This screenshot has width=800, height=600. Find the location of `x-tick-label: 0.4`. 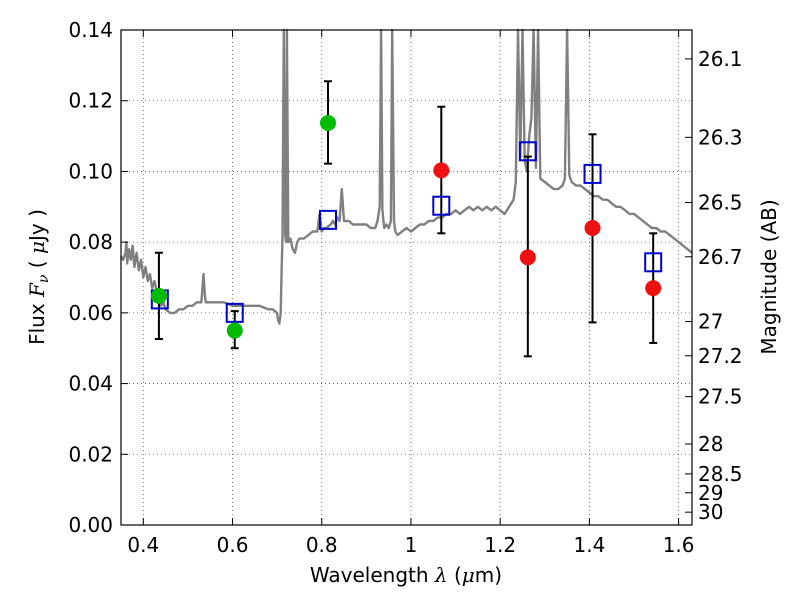

x-tick-label: 0.4 is located at coordinates (143, 545).